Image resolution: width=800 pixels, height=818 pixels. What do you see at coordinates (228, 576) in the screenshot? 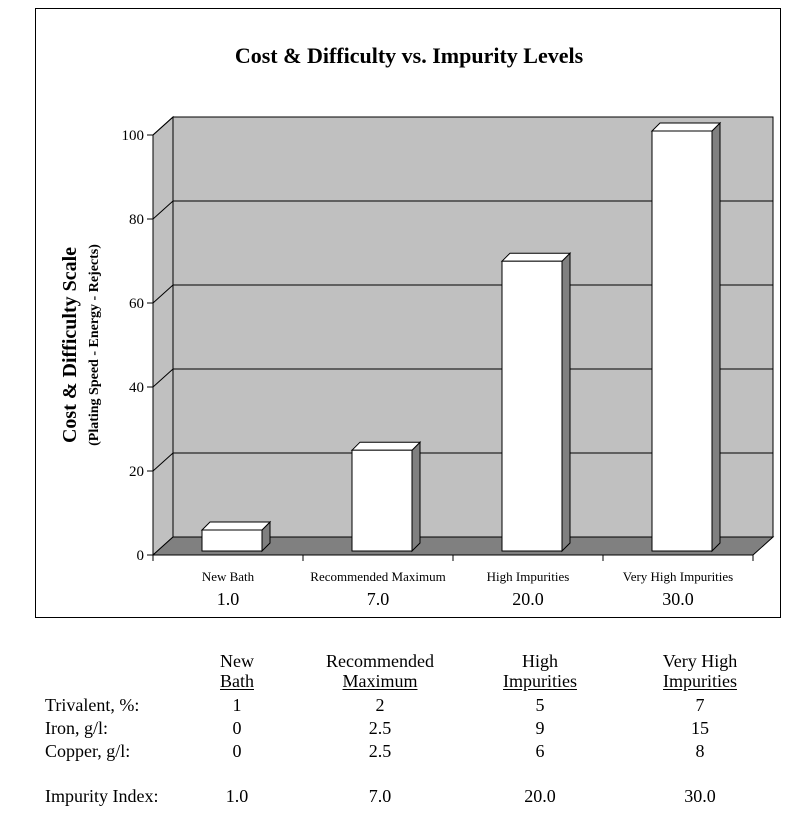
I see `x-tick-label: New Bath` at bounding box center [228, 576].